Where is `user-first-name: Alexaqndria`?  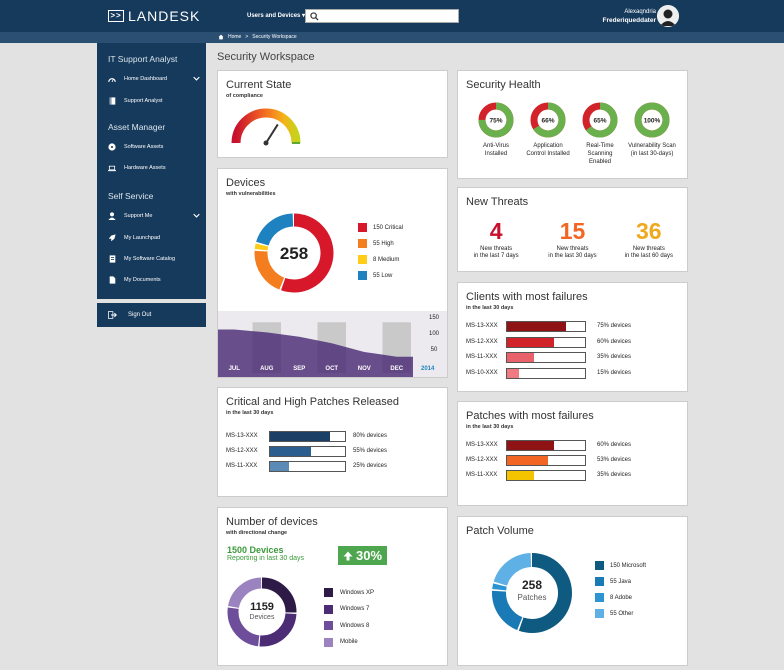
user-first-name: Alexaqndria is located at coordinates (640, 12).